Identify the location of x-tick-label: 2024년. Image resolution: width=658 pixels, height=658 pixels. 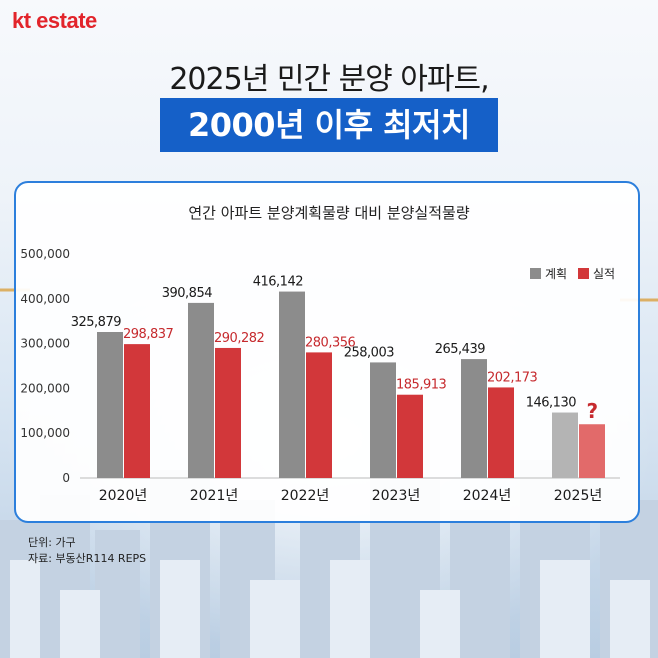
(487, 496).